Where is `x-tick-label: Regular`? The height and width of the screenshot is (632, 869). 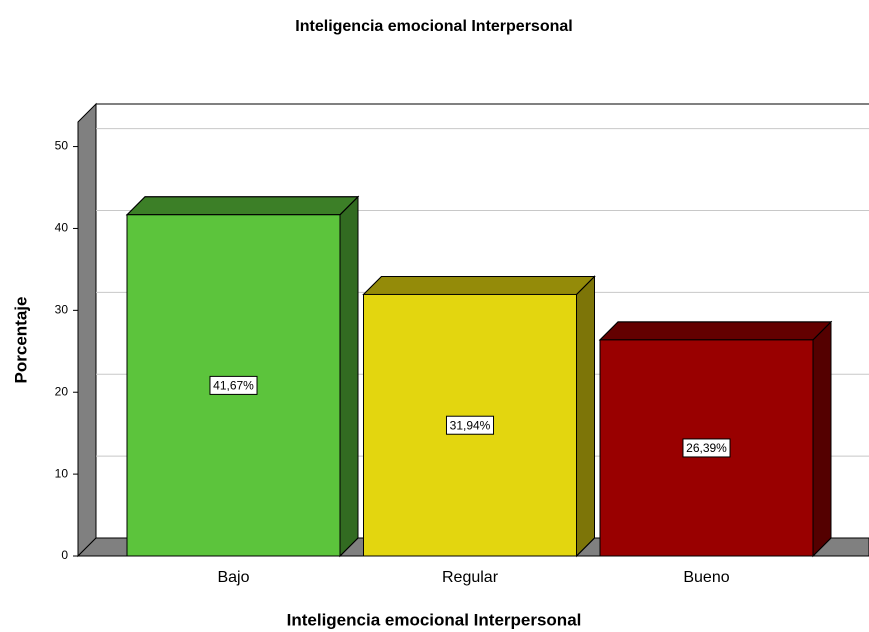 x-tick-label: Regular is located at coordinates (470, 577).